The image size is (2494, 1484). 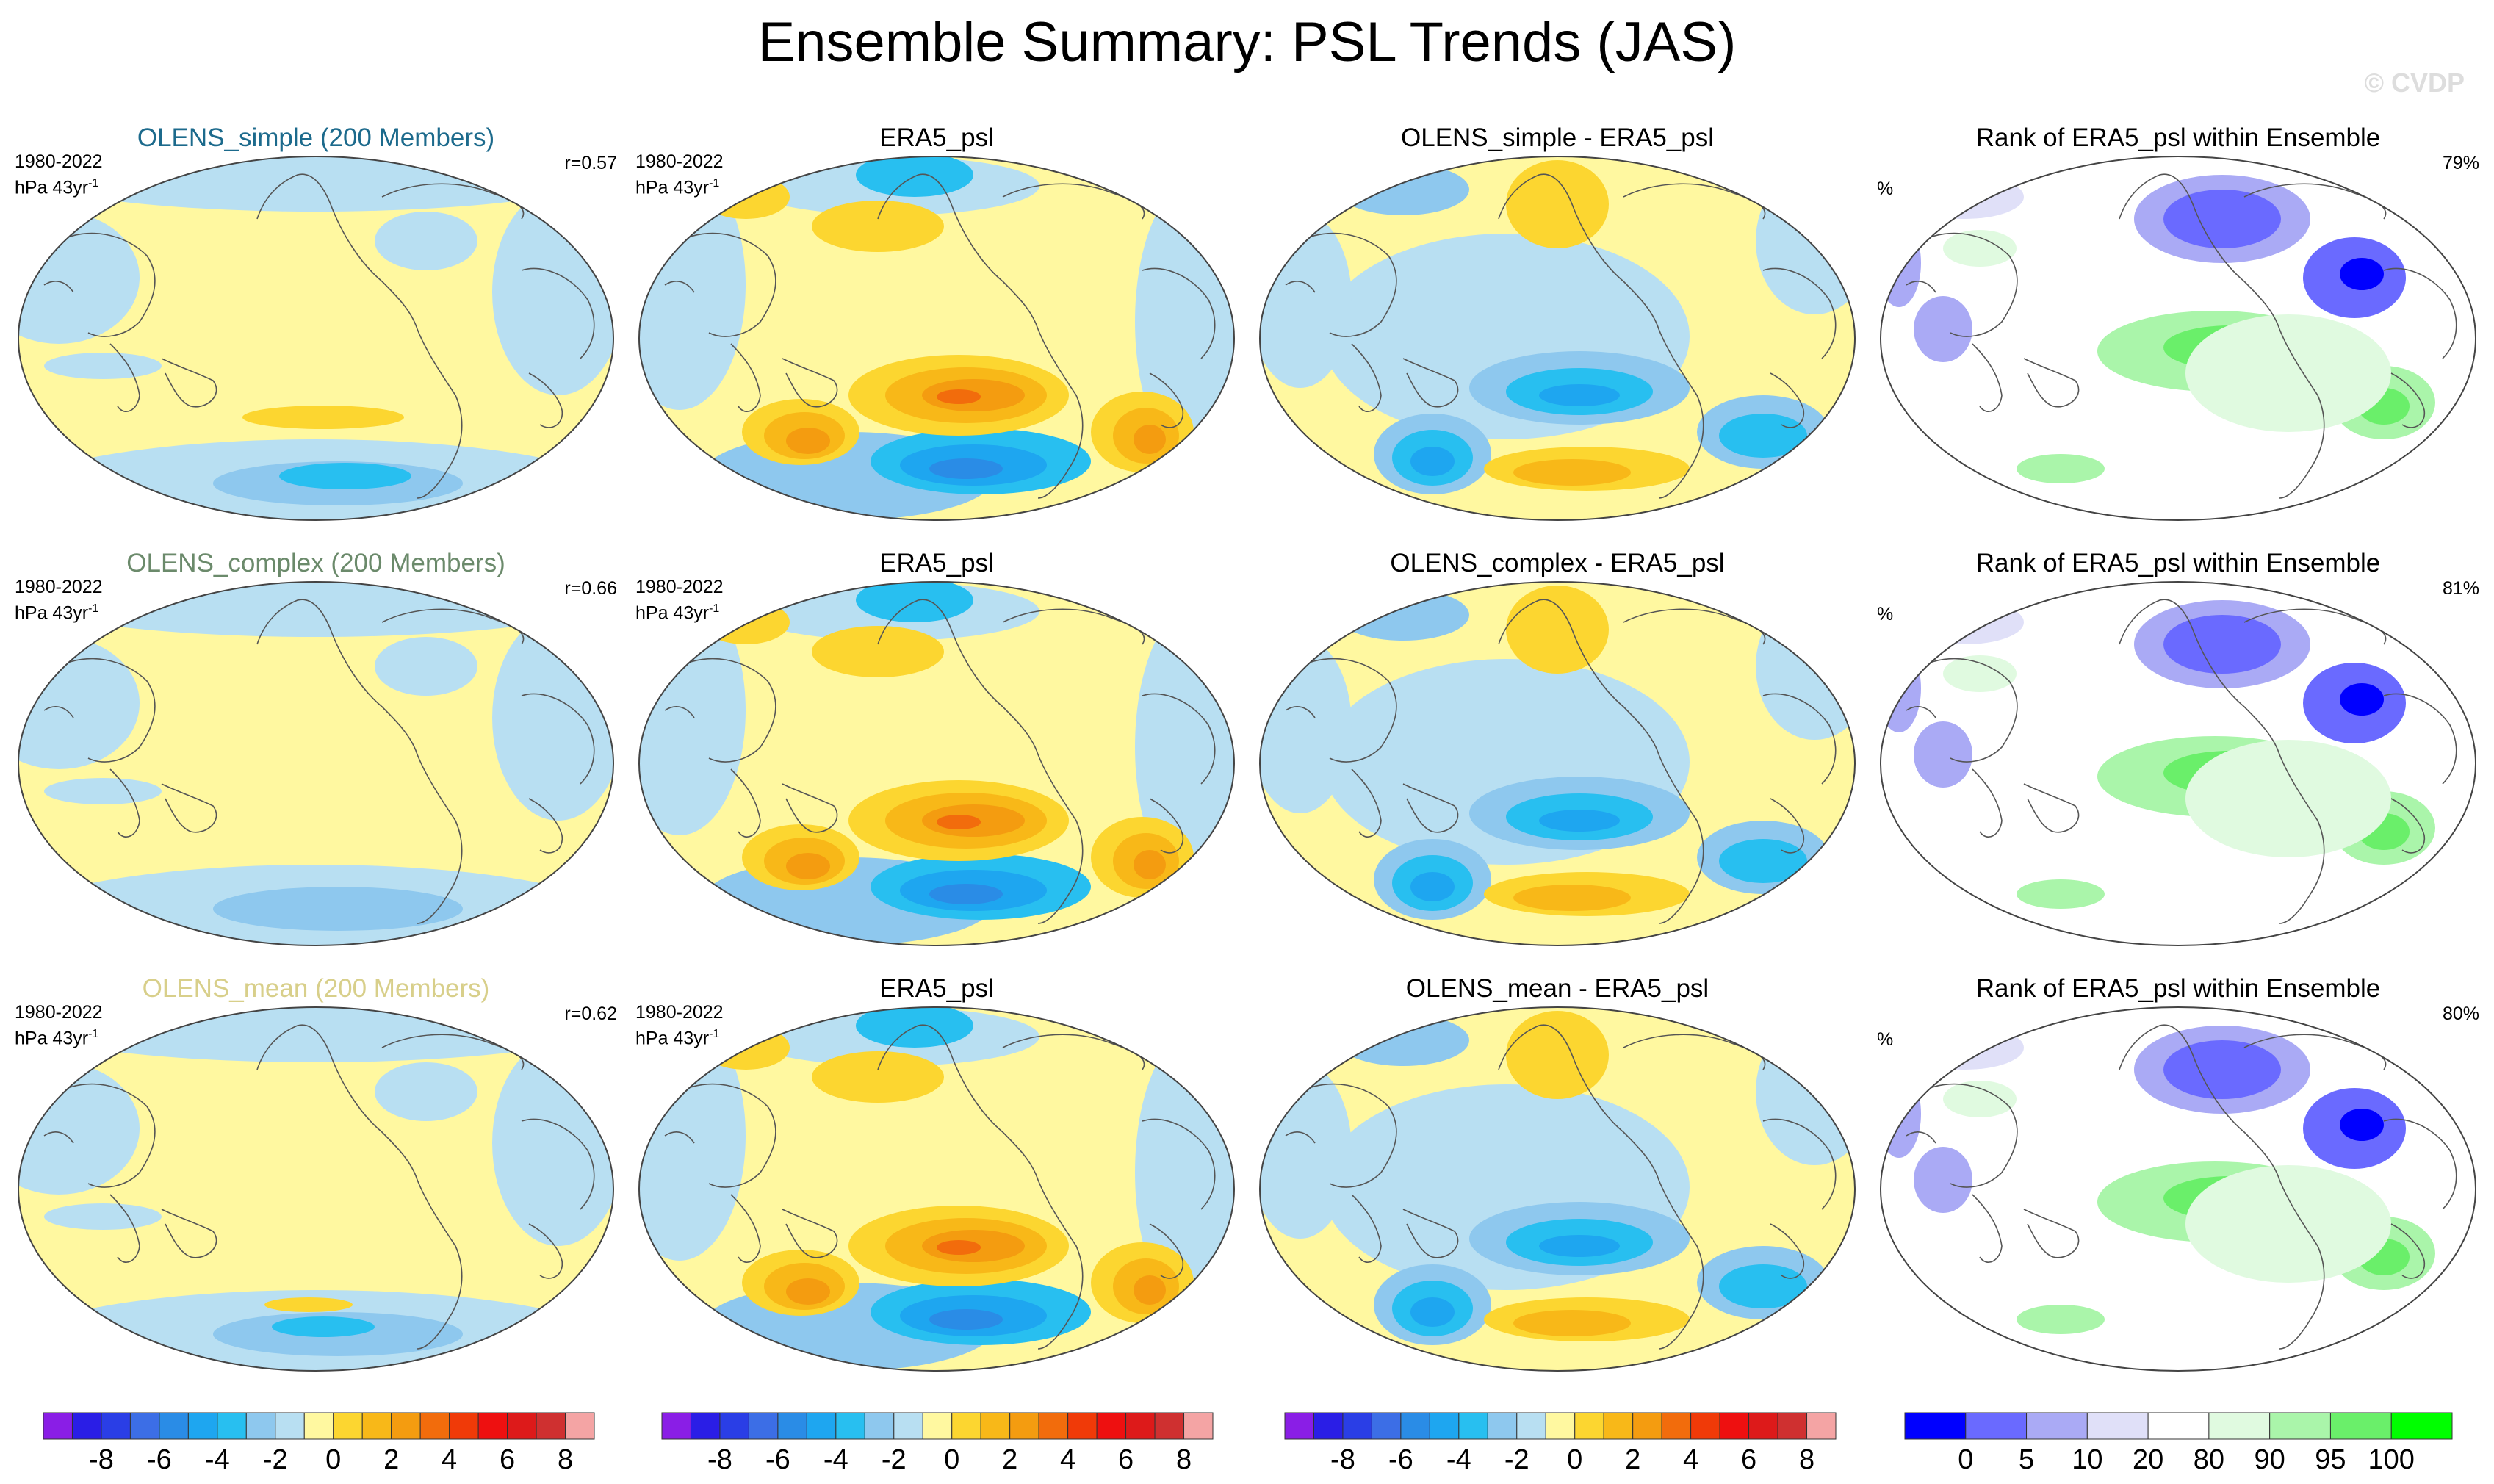 I want to click on colorbar-tick-label: 95, so click(x=2331, y=1459).